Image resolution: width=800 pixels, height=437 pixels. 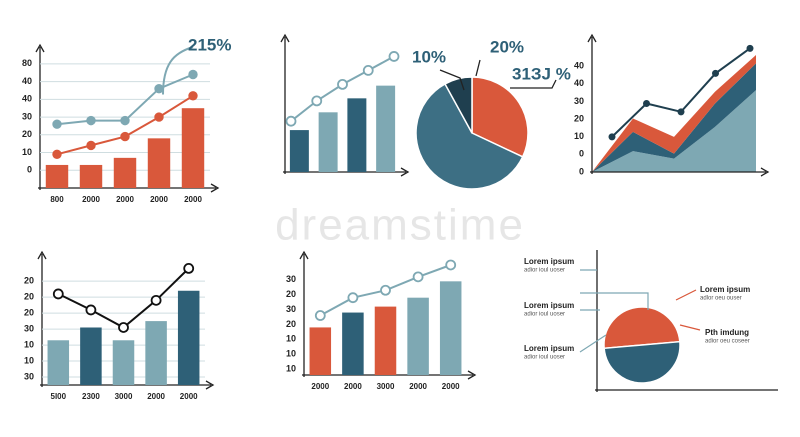 What do you see at coordinates (57, 199) in the screenshot?
I see `x-tick-label: 800` at bounding box center [57, 199].